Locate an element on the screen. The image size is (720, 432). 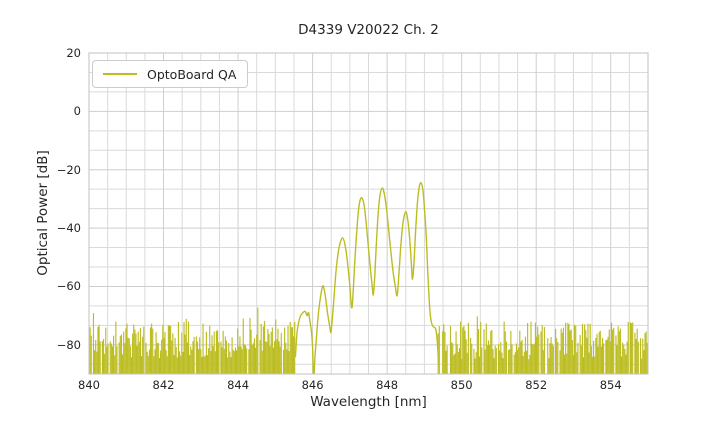
legend-label: OptoBoard QA is located at coordinates (192, 74).